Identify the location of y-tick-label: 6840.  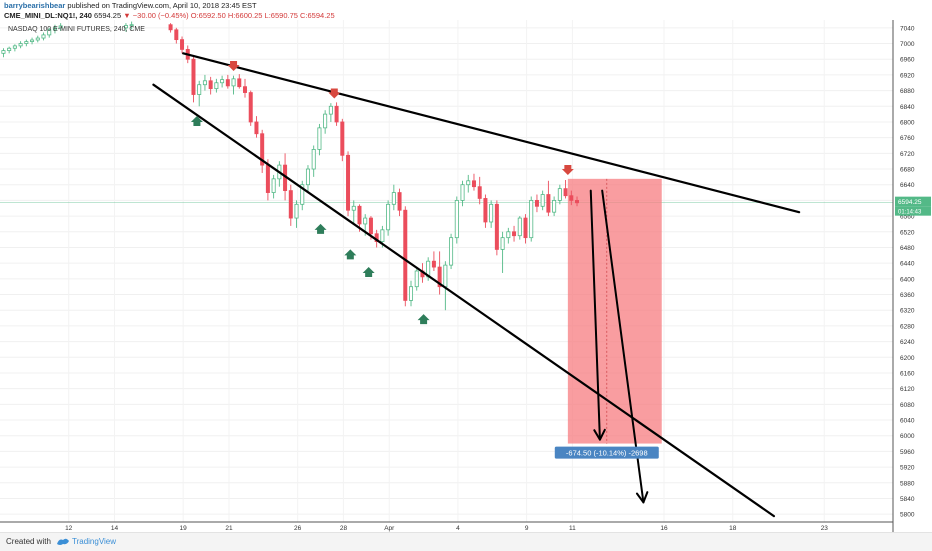
(907, 107).